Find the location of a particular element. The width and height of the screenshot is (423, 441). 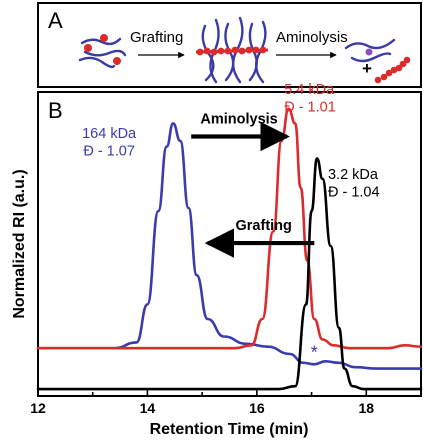

bottle-brush-icon is located at coordinates (232, 50).